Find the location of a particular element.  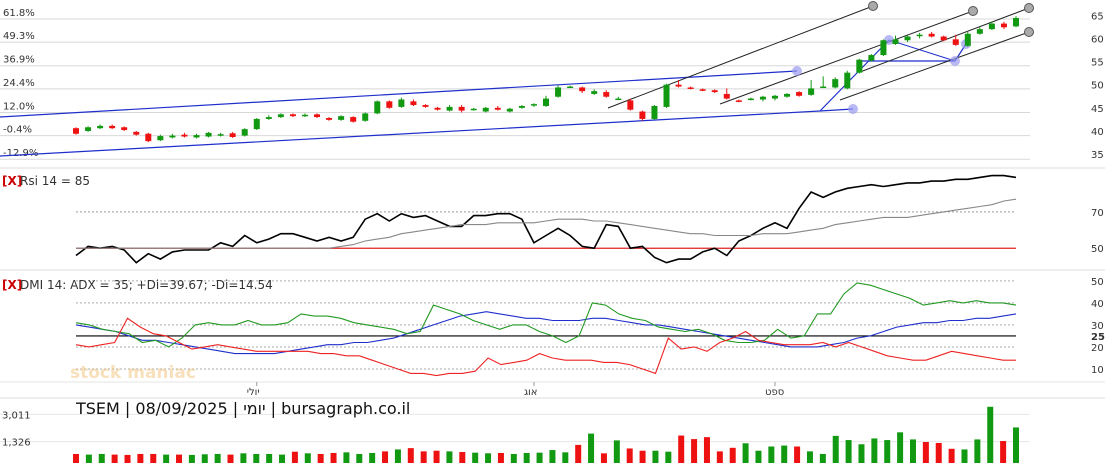

watermark: stock maniac is located at coordinates (133, 373).